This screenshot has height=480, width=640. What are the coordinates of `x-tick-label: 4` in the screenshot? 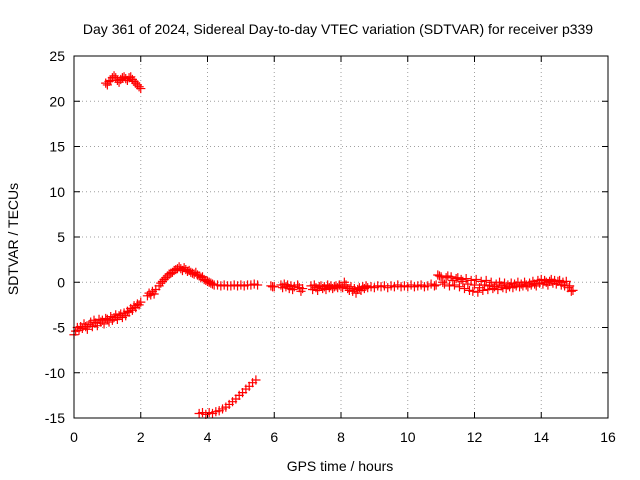 It's located at (208, 437).